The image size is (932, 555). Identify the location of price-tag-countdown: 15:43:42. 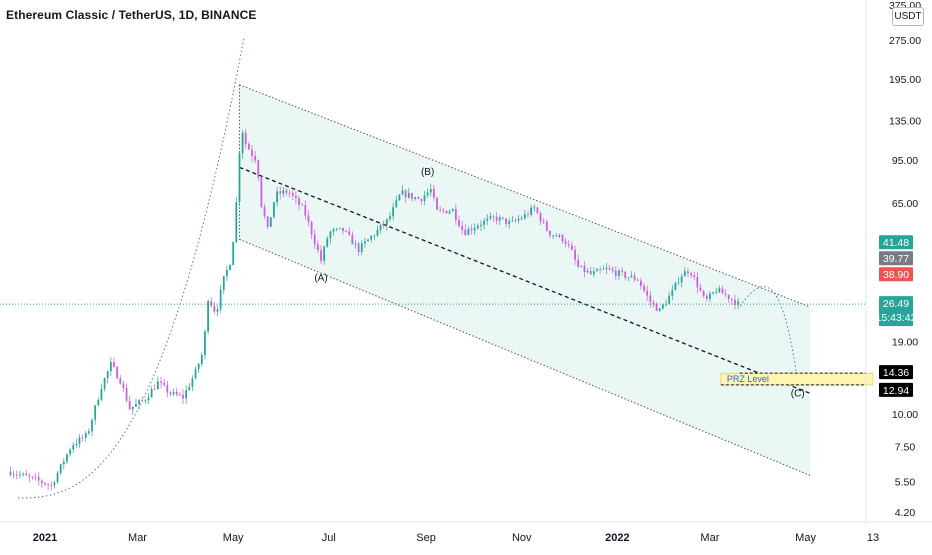
(896, 318).